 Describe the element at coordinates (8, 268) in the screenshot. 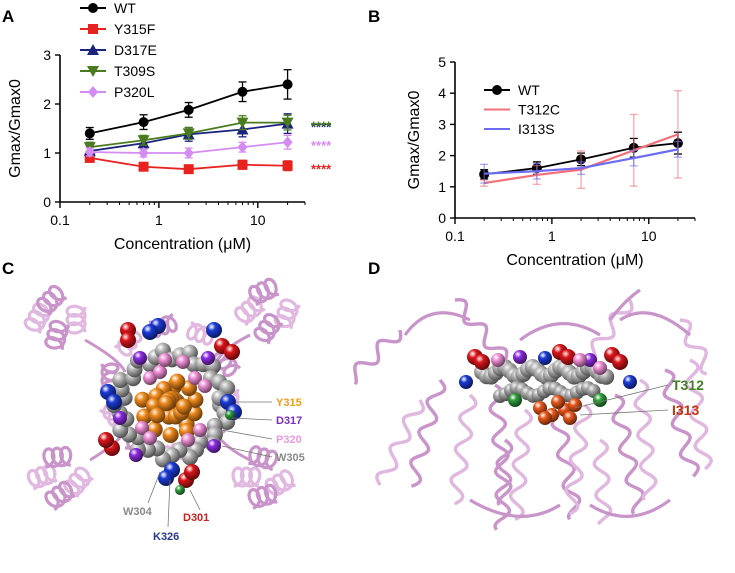

I see `panel-label-c: C` at that location.